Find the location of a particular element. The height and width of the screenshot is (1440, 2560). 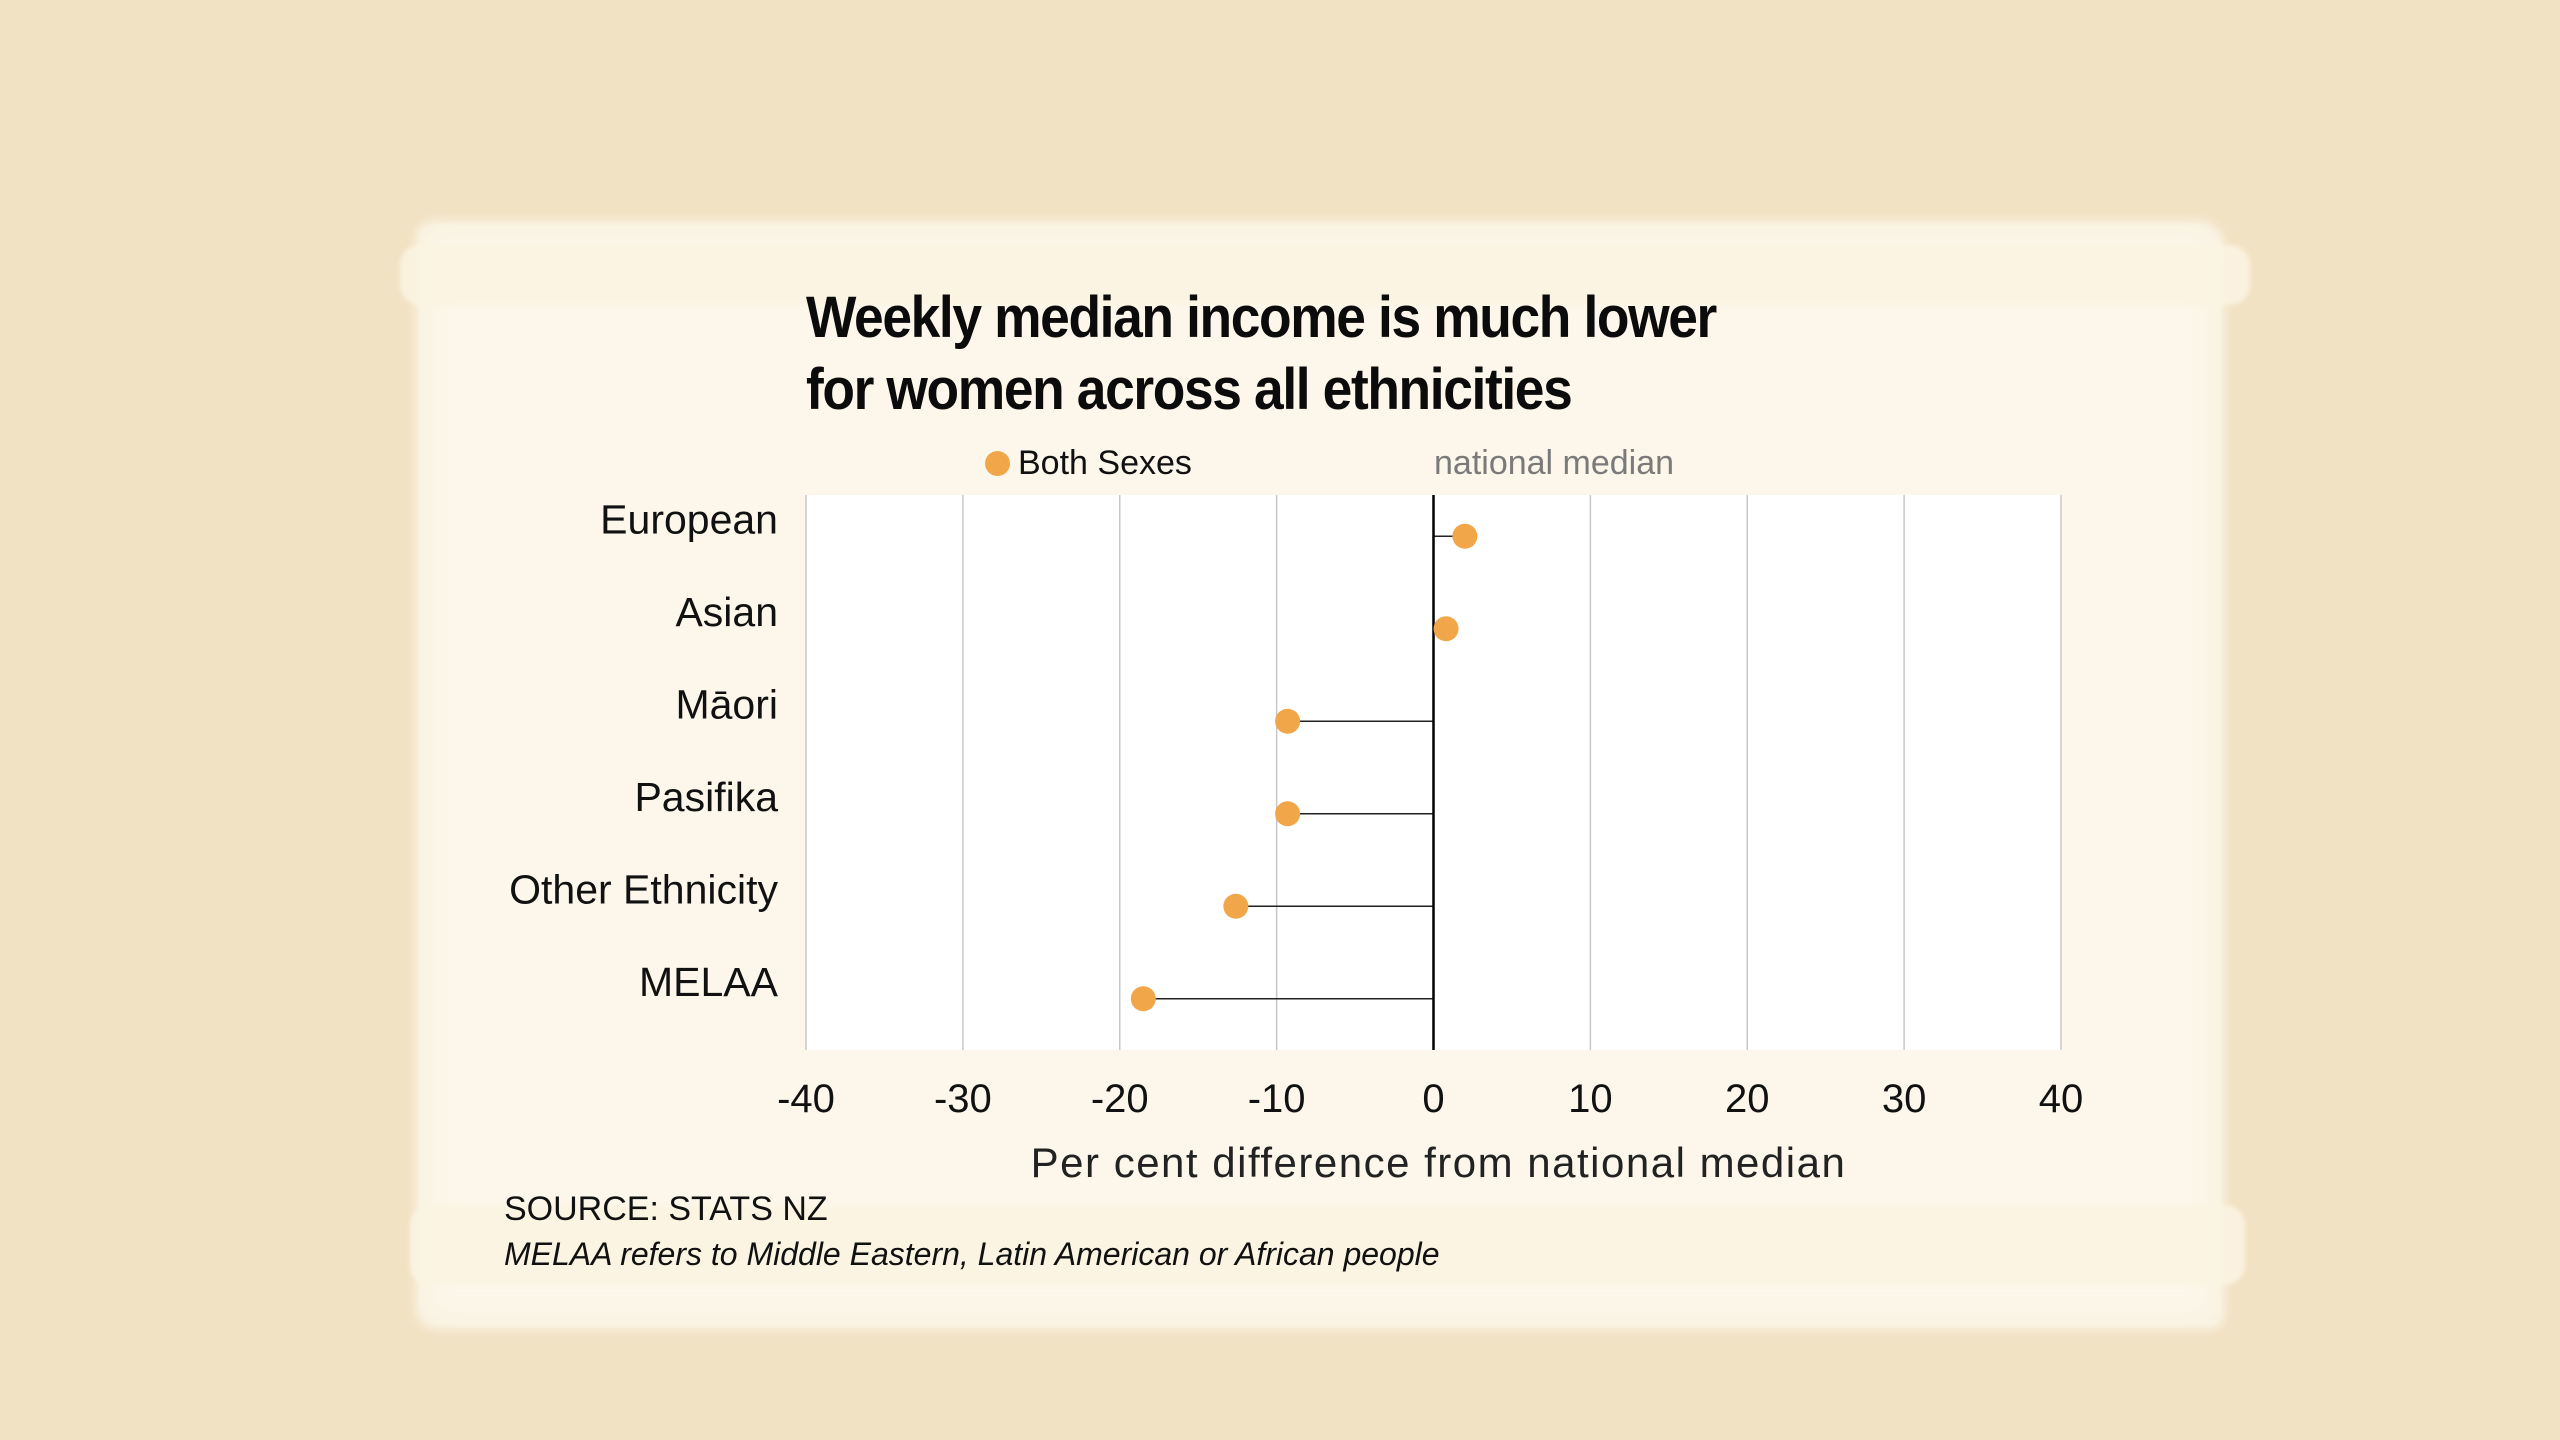

x-axis-label: Per cent difference from national median is located at coordinates (1439, 1162).